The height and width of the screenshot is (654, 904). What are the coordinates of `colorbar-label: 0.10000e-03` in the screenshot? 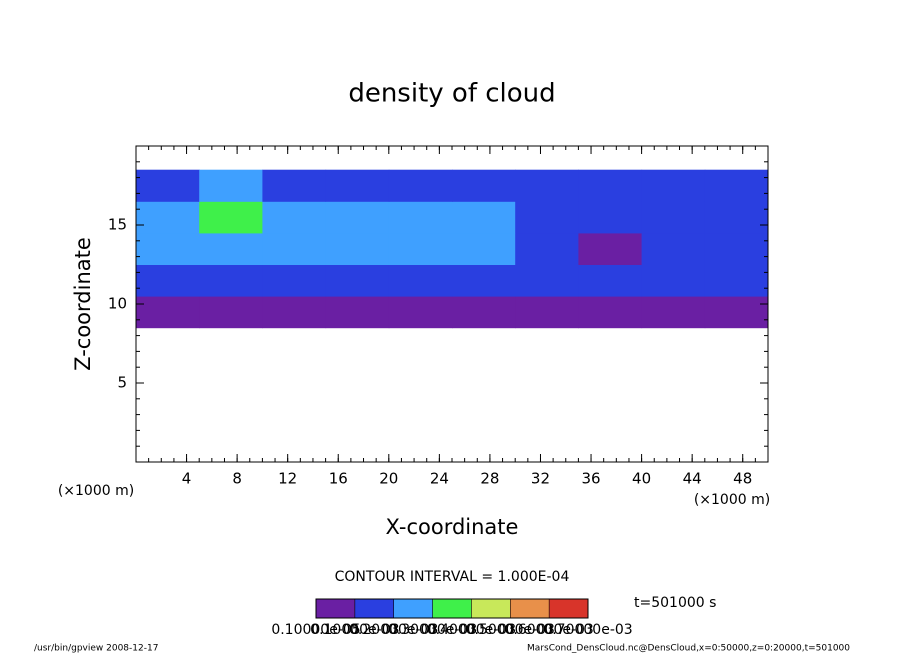 It's located at (354, 630).